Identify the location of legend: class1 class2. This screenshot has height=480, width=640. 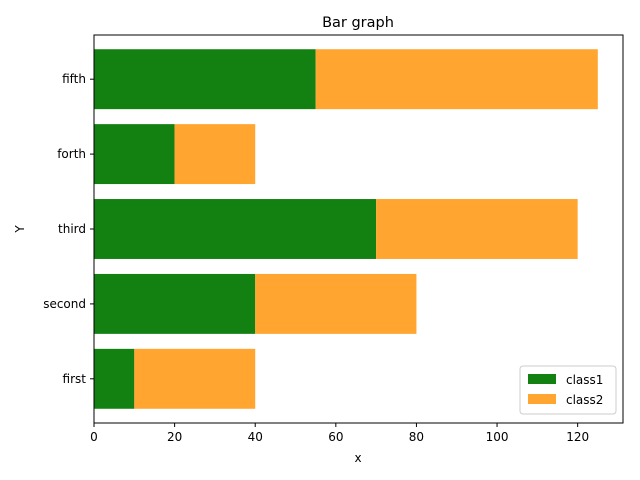
(568, 390).